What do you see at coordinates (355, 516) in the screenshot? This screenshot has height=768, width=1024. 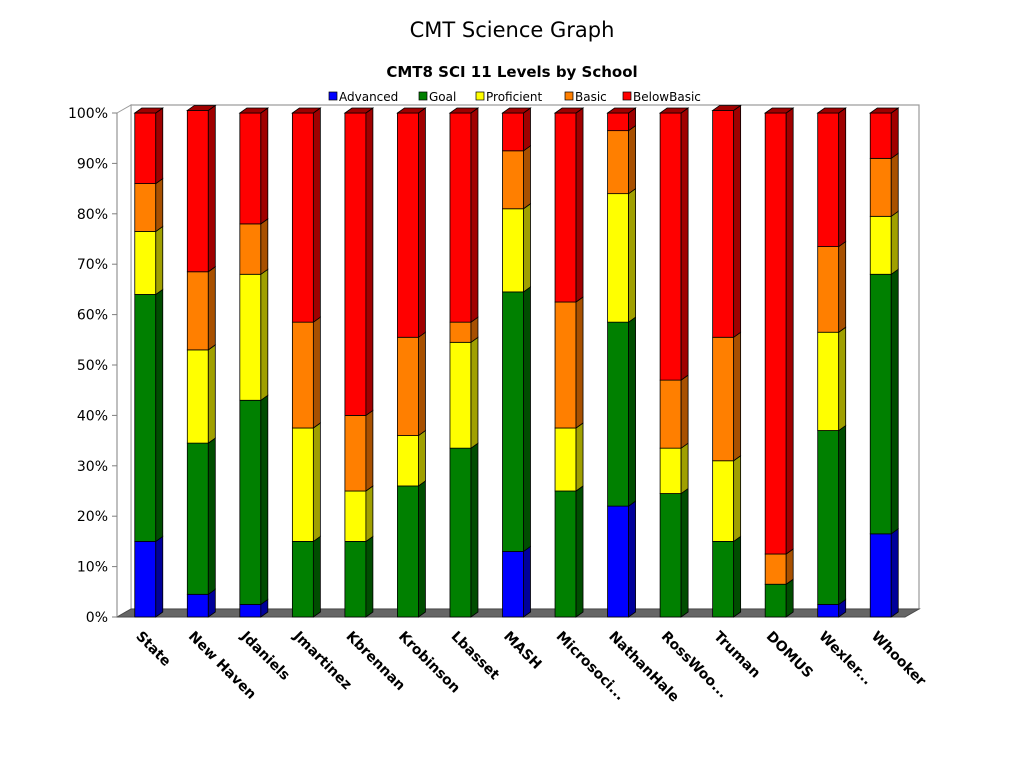 I see `bar-proficient-kbrennan` at bounding box center [355, 516].